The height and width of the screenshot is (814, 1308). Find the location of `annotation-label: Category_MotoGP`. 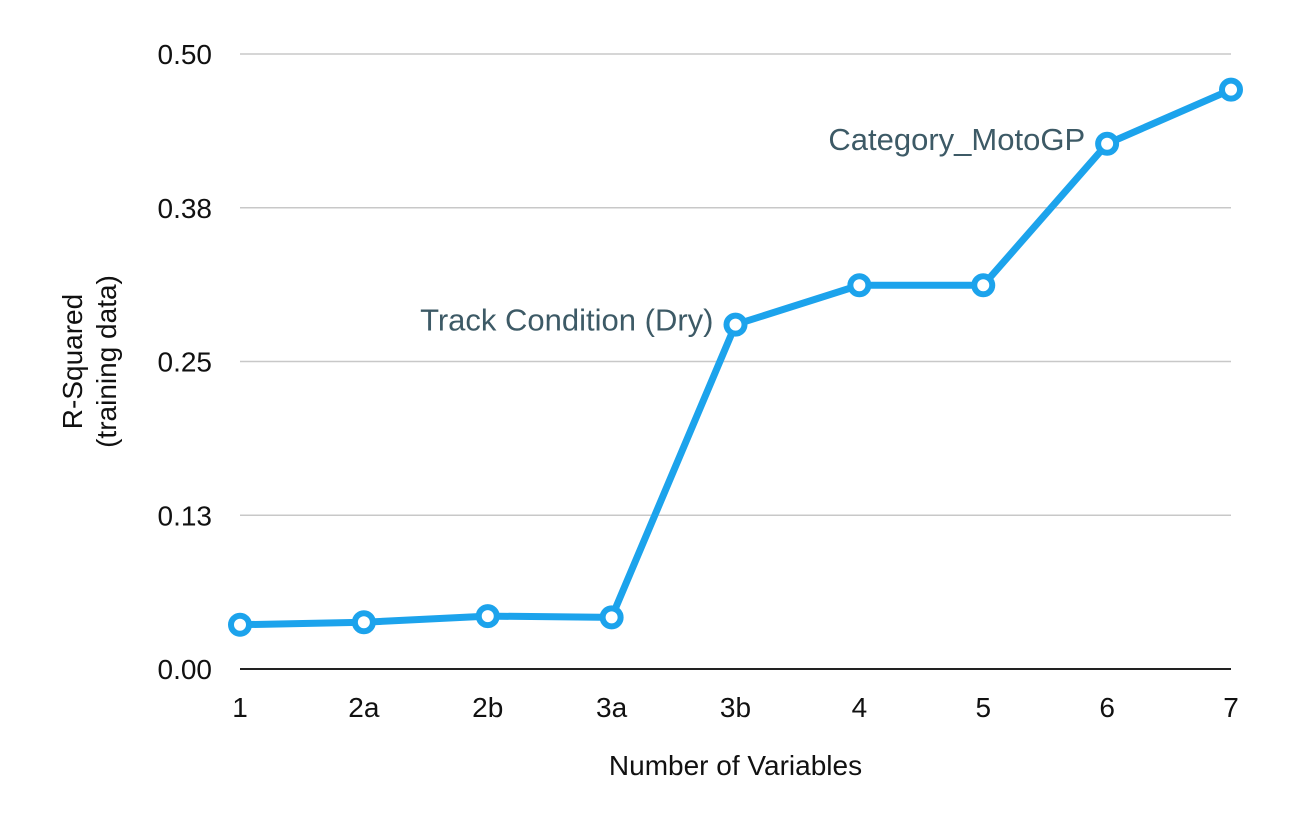

annotation-label: Category_MotoGP is located at coordinates (956, 139).